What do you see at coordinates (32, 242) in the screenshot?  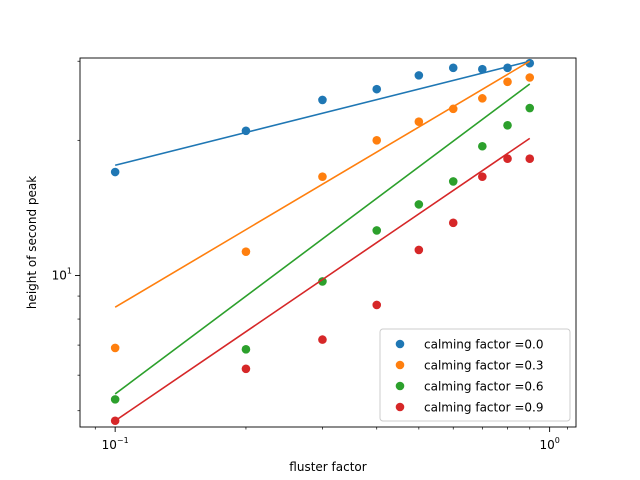 I see `y-axis-label: height of second peak` at bounding box center [32, 242].